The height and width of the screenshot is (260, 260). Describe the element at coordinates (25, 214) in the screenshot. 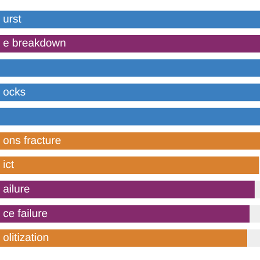

I see `y-tick-label: ce failure` at that location.